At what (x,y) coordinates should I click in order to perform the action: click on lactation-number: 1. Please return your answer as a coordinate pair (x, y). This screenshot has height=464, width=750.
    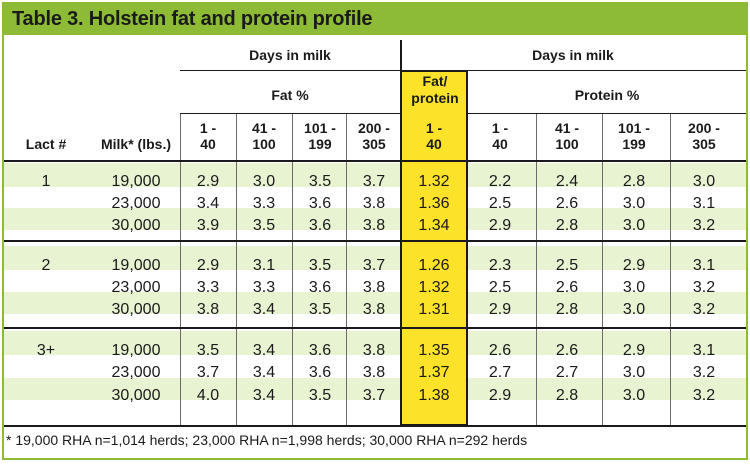
    Looking at the image, I should click on (46, 181).